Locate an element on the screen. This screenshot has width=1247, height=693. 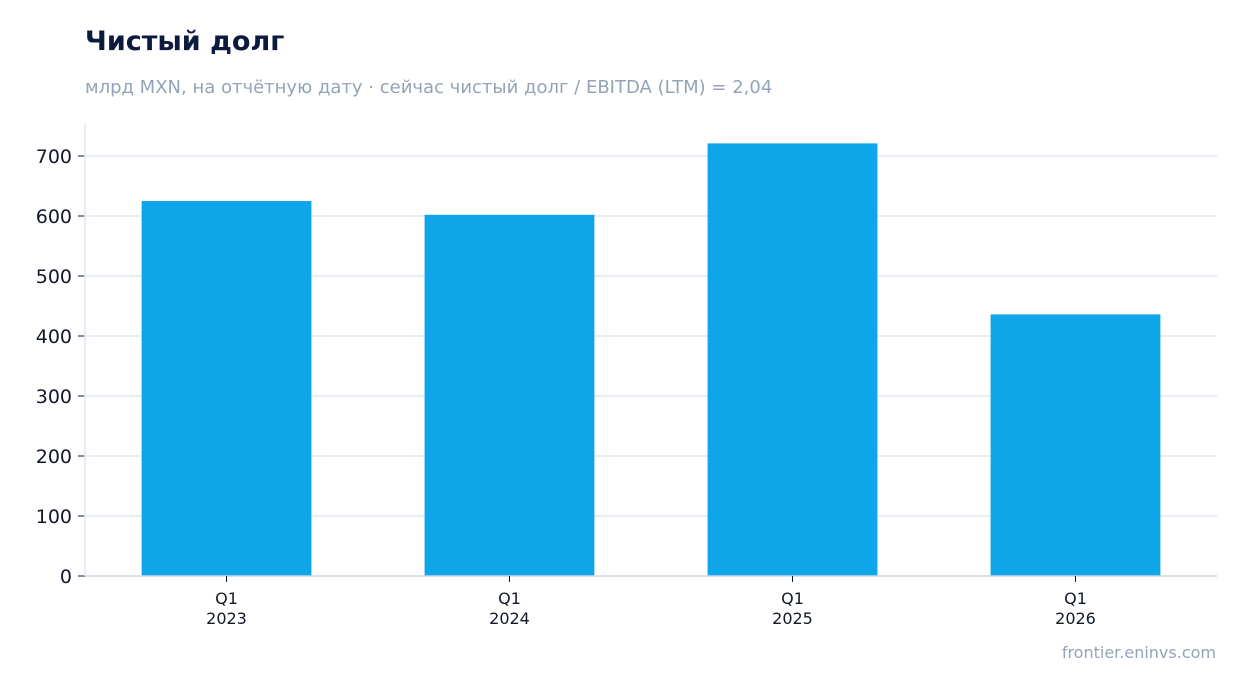
x-tick-label: 2026 is located at coordinates (1075, 618).